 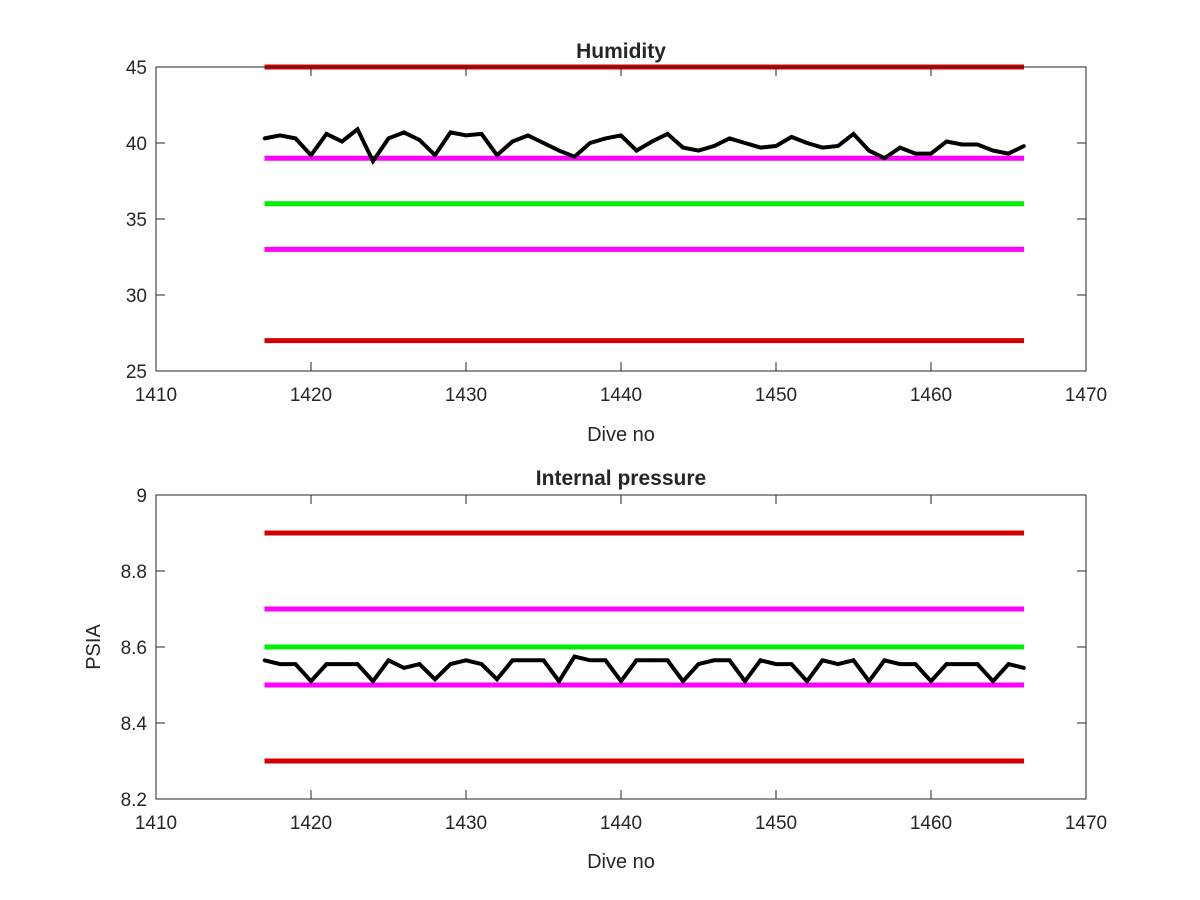 What do you see at coordinates (311, 395) in the screenshot?
I see `humidity-x-tick-label: 1420` at bounding box center [311, 395].